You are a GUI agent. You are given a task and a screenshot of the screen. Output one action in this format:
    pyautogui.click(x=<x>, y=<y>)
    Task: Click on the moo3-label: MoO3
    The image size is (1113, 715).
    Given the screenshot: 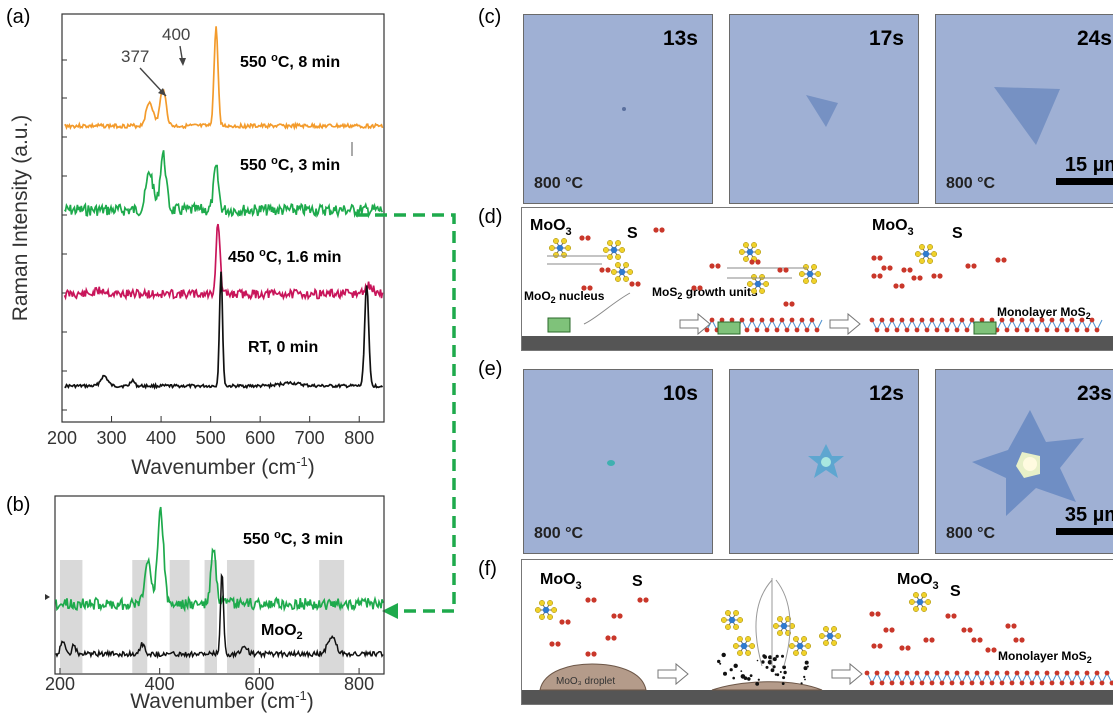 What is the action you would take?
    pyautogui.click(x=561, y=581)
    